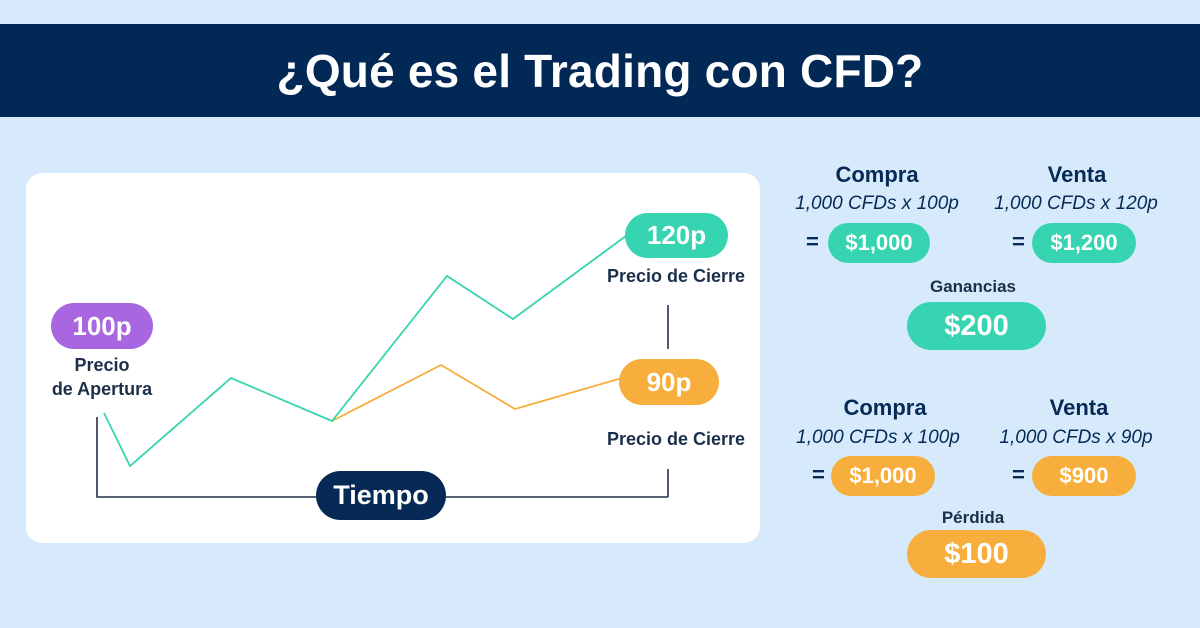  I want to click on loss-sell-heading: Venta, so click(1079, 407).